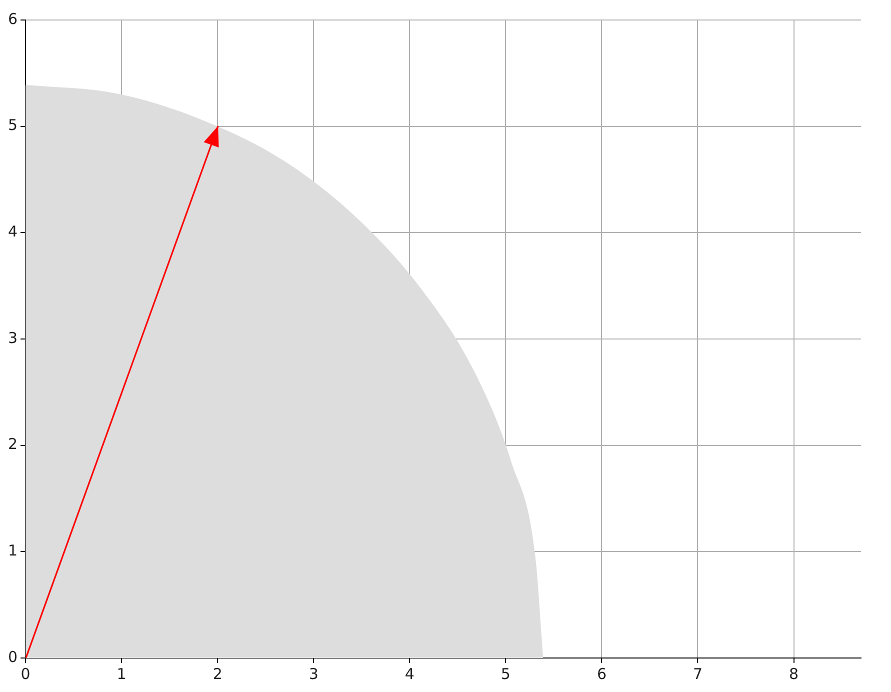 This screenshot has width=891, height=692. Describe the element at coordinates (13, 337) in the screenshot. I see `y-tick-label: 3` at that location.